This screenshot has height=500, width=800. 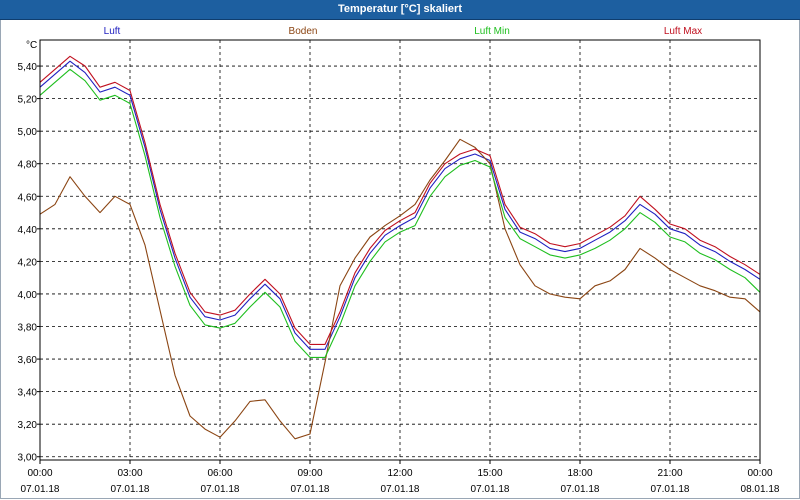 What do you see at coordinates (683, 31) in the screenshot?
I see `legend-entry: Luft Max` at bounding box center [683, 31].